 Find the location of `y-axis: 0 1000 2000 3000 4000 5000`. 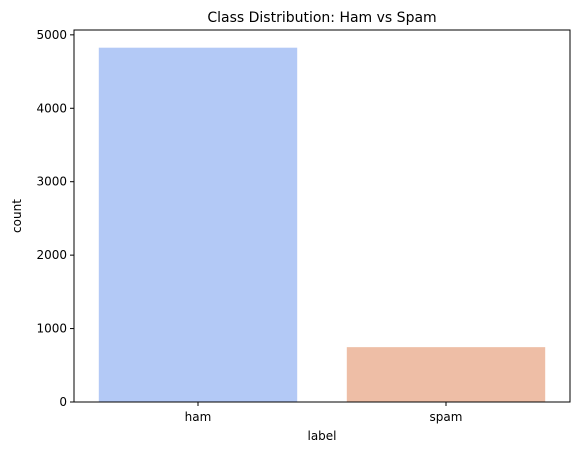

y-axis: 0 1000 2000 3000 4000 5000 is located at coordinates (55, 218).